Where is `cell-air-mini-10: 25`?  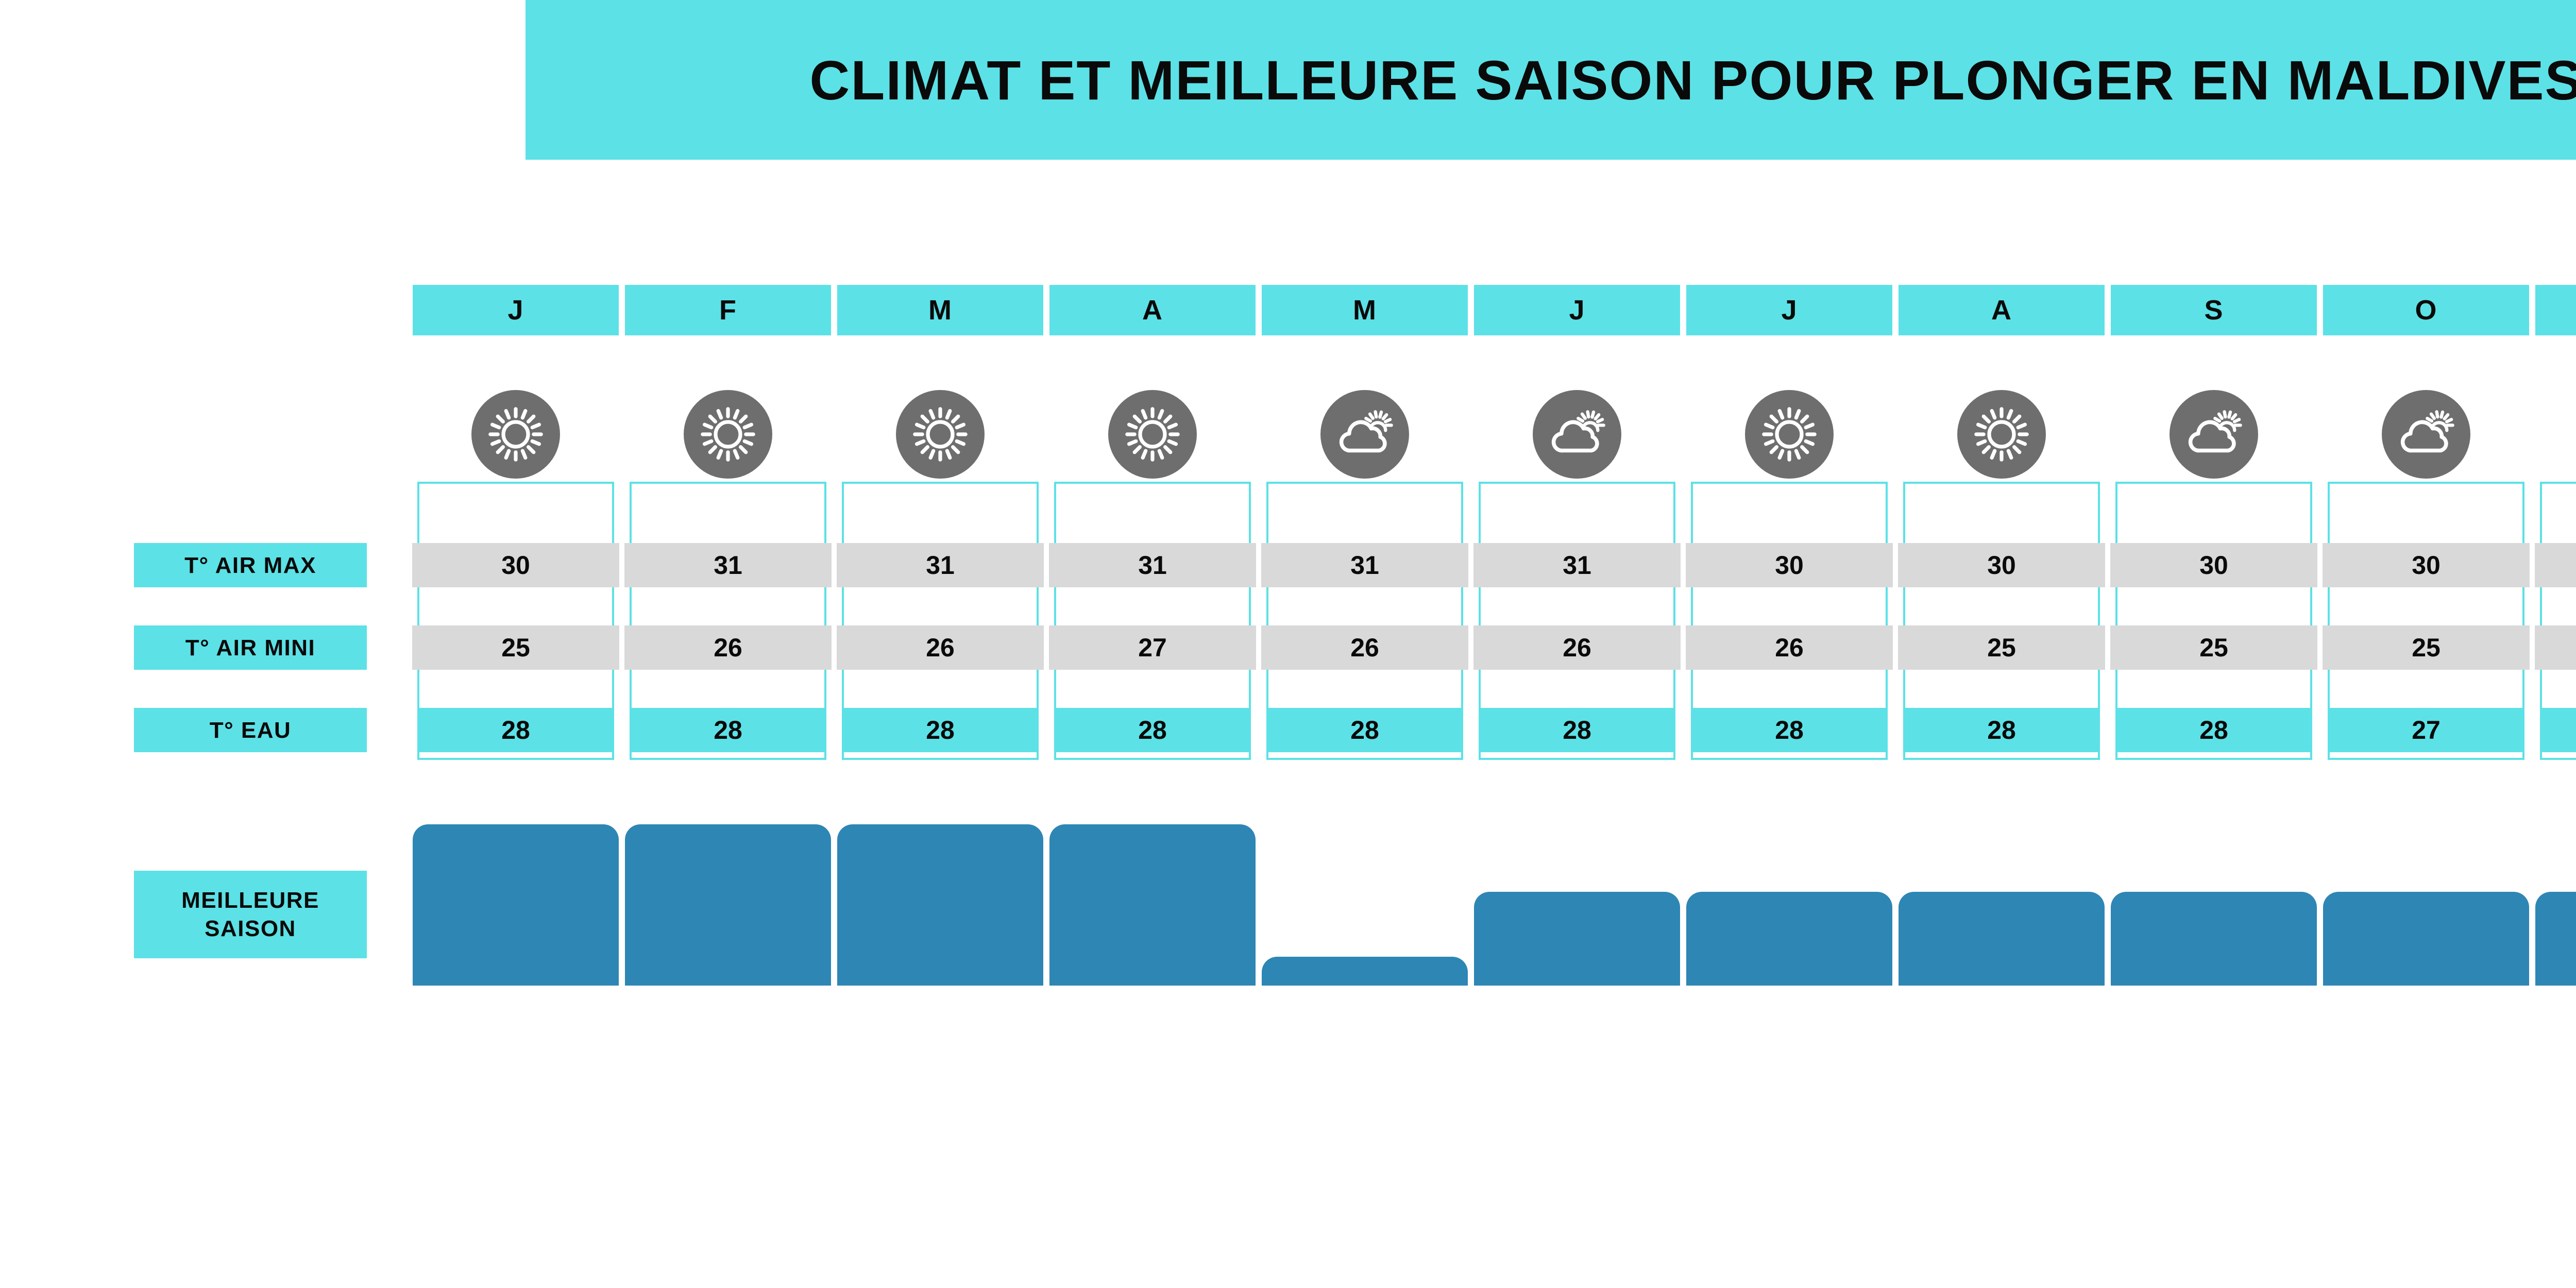
cell-air-mini-10: 25 is located at coordinates (2426, 647).